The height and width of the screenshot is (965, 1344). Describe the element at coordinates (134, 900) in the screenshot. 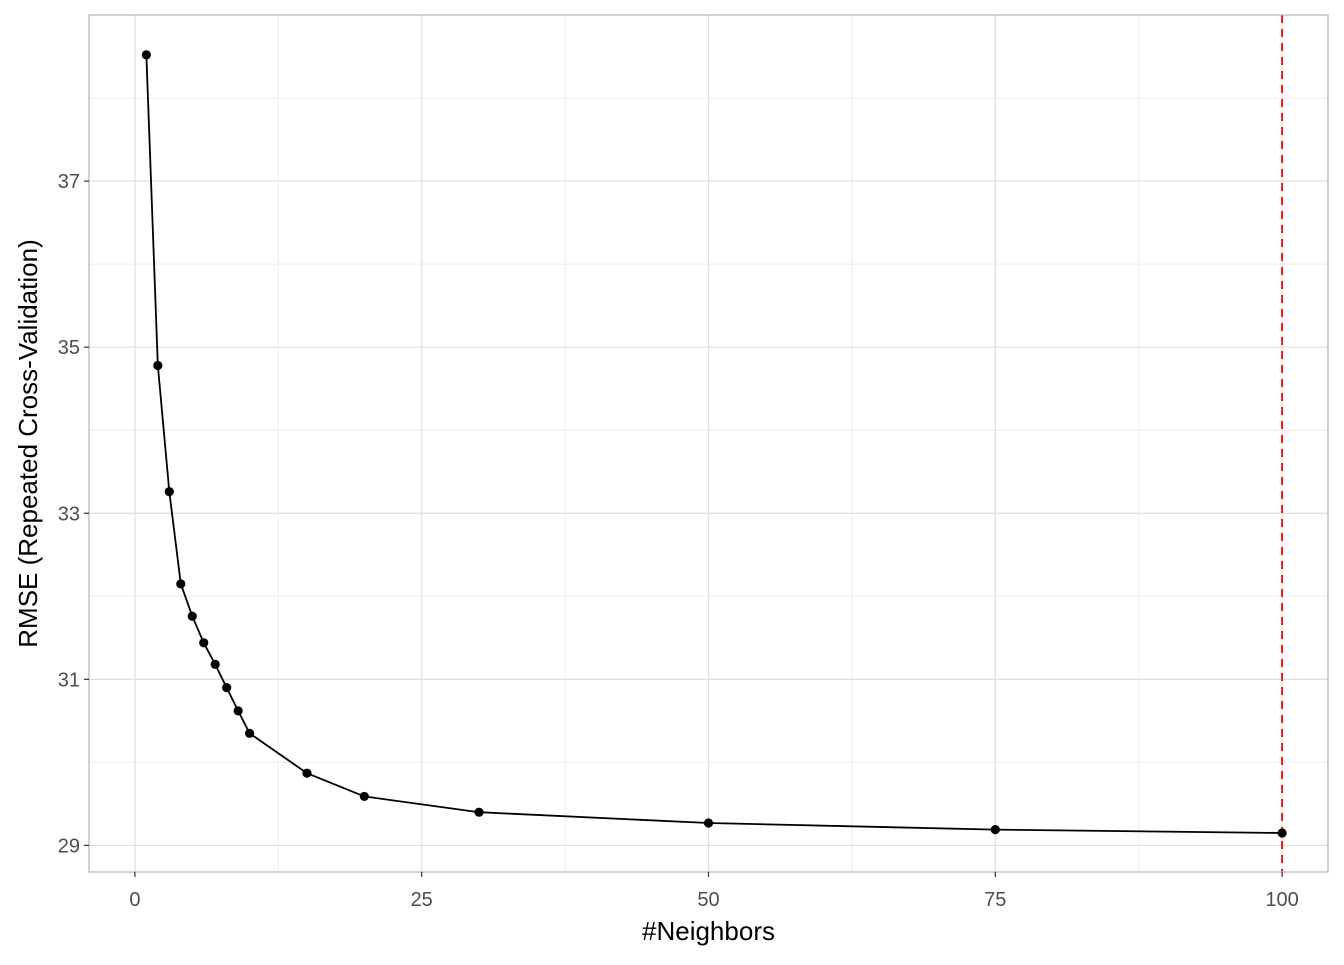

I see `x-tick-label: 0` at that location.